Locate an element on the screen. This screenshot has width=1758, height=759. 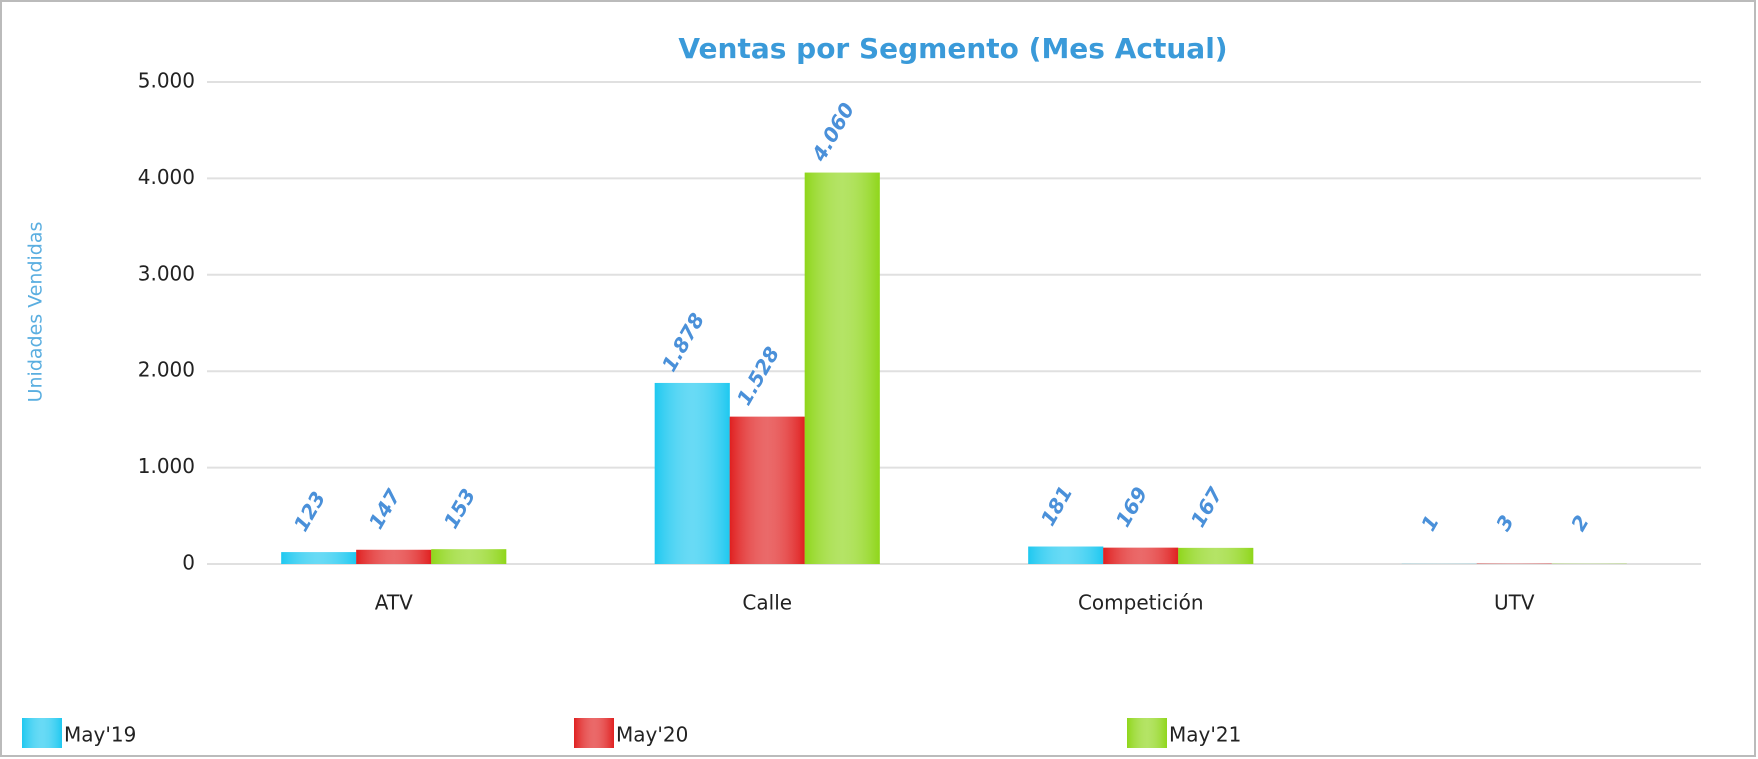
y-tick-label: 0 is located at coordinates (188, 563).